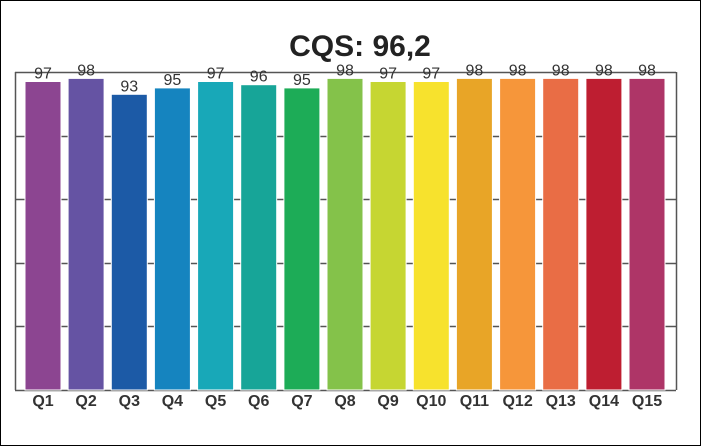 Image resolution: width=701 pixels, height=446 pixels. I want to click on chart-title: CQS: 96,2, so click(360, 46).